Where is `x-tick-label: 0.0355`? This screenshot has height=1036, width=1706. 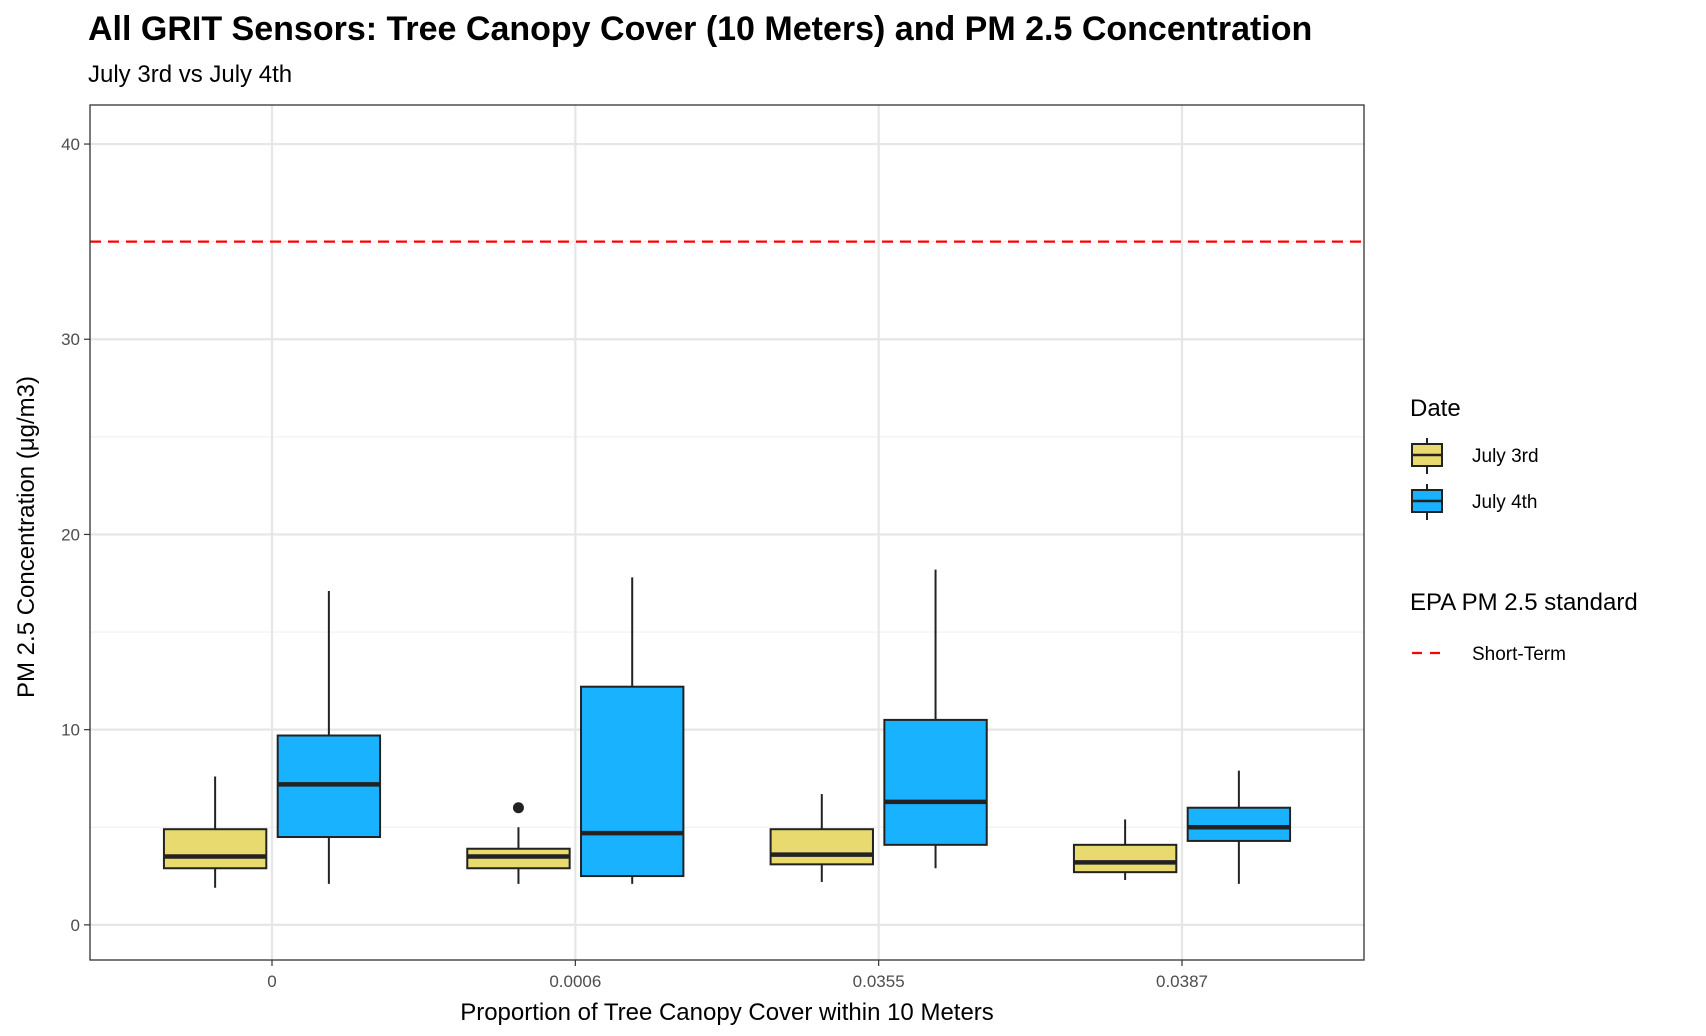
x-tick-label: 0.0355 is located at coordinates (879, 981).